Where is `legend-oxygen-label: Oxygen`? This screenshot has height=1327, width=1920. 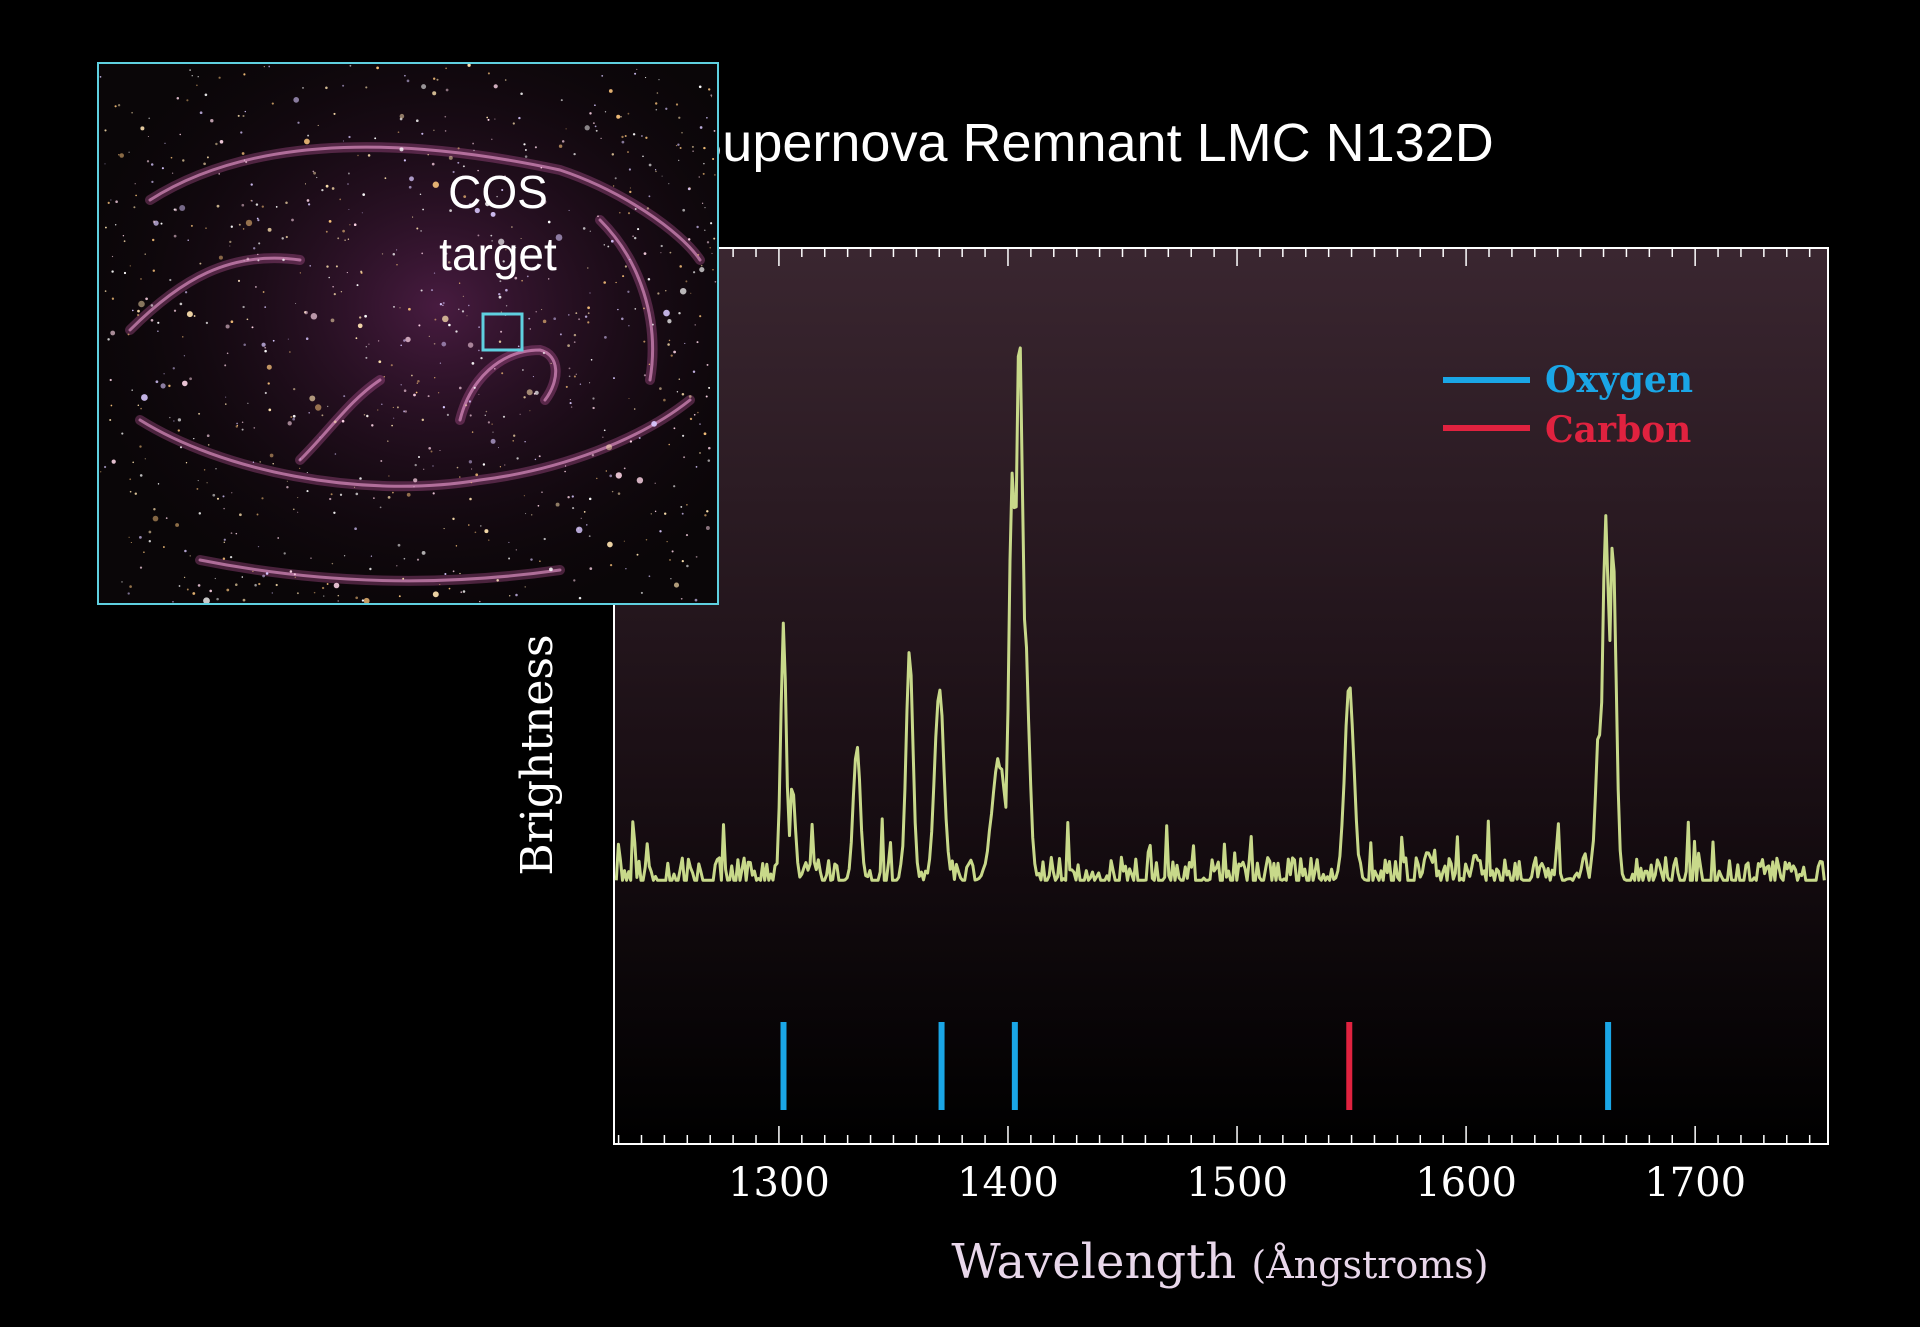
legend-oxygen-label: Oxygen is located at coordinates (1619, 380).